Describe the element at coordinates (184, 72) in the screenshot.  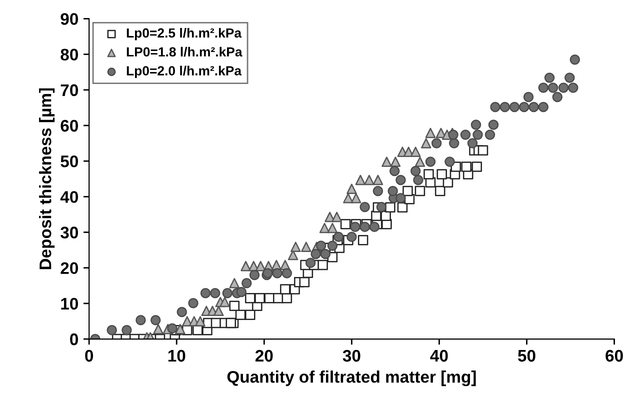
I see `legend-label: Lp0=2.0 l/h.m².kPa` at that location.